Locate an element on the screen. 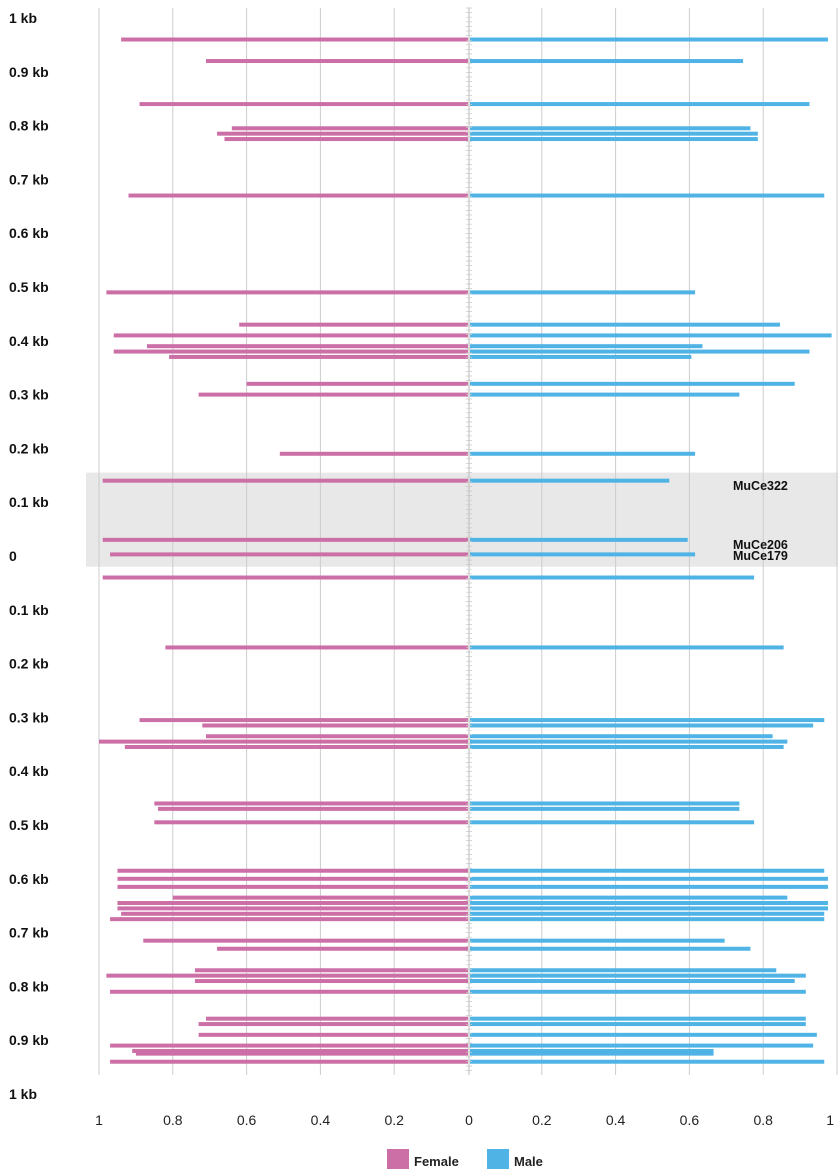 This screenshot has height=1175, width=838. x-tick-label: 0 is located at coordinates (469, 1120).